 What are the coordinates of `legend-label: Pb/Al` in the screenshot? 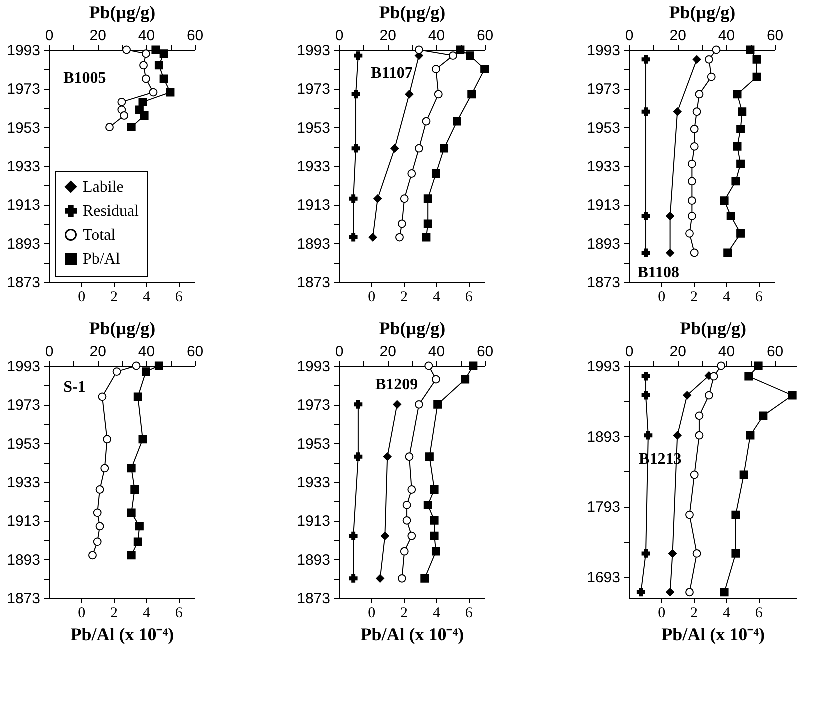 It's located at (102, 259).